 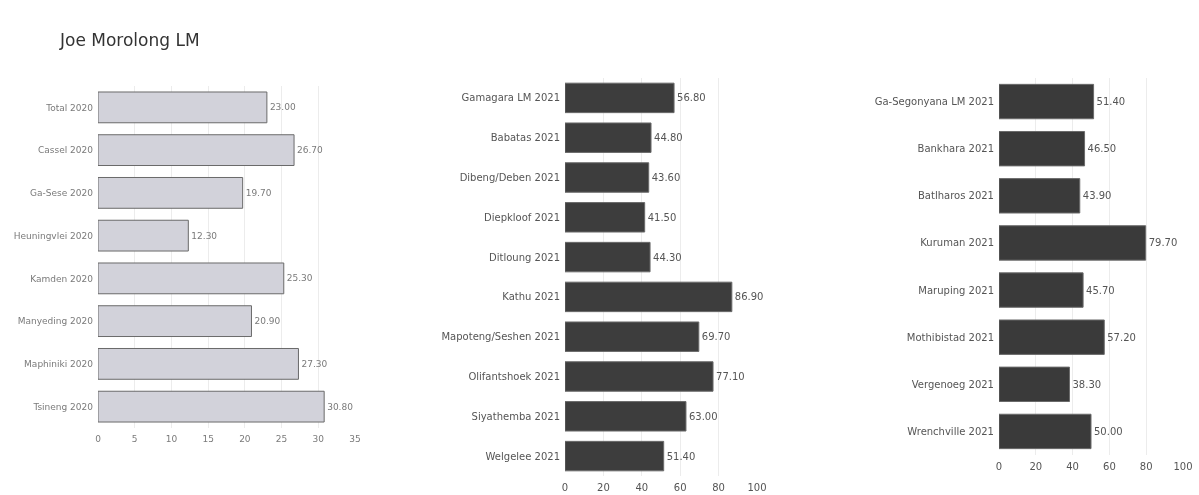 What do you see at coordinates (258, 192) in the screenshot?
I see `data-label: 19.70` at bounding box center [258, 192].